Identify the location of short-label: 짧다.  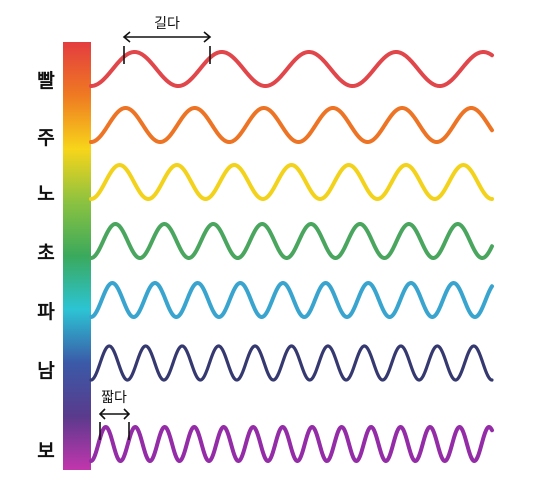
(114, 398).